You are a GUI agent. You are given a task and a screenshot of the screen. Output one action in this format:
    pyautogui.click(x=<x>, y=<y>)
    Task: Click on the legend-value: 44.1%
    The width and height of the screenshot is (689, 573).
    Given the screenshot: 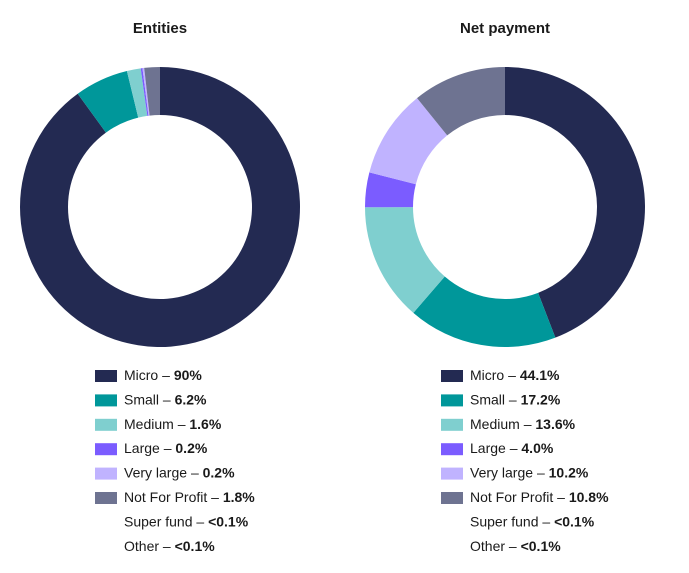 What is the action you would take?
    pyautogui.click(x=540, y=375)
    